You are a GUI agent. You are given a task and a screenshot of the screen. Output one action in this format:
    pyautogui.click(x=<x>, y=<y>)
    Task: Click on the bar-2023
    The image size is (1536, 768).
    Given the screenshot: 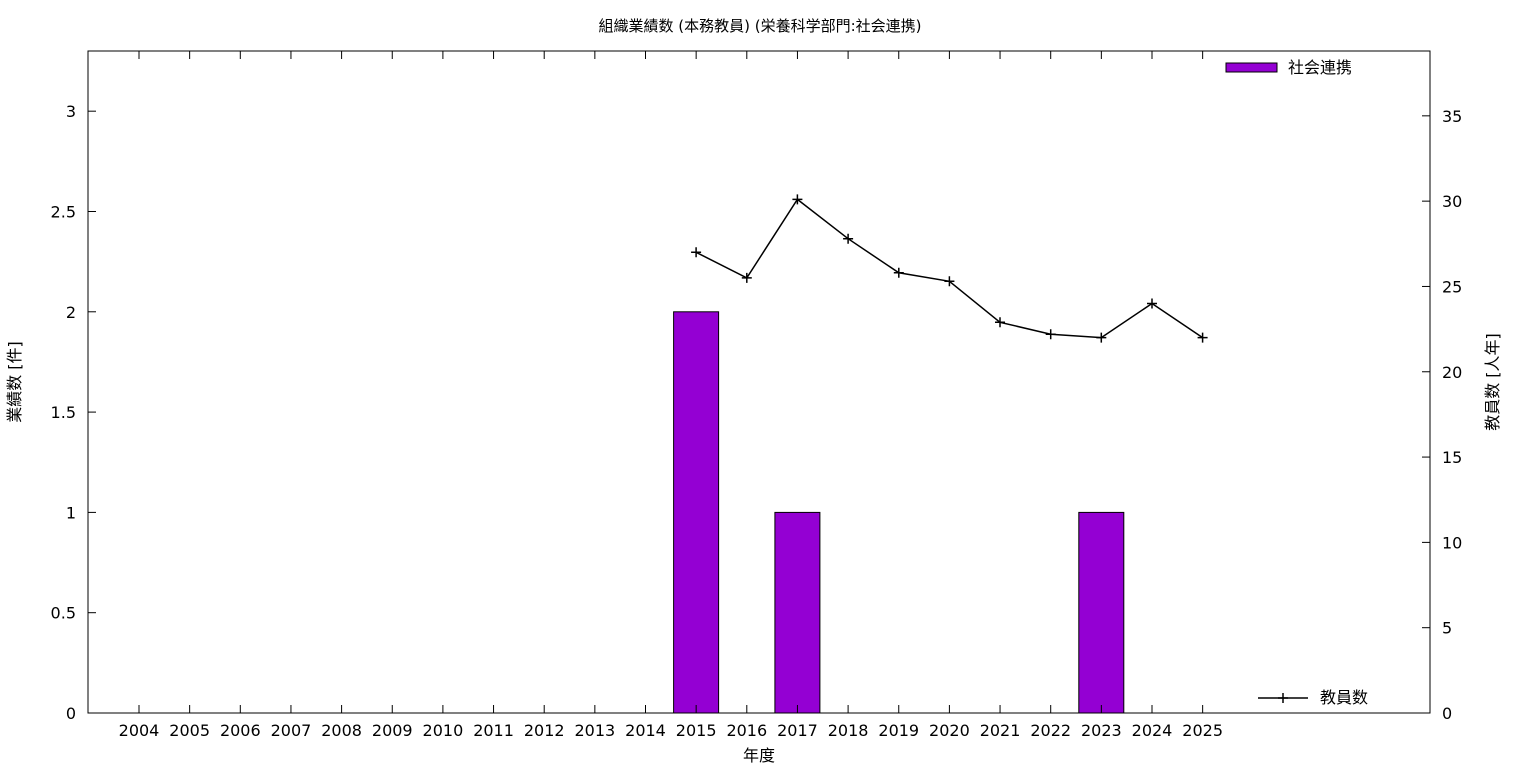 What is the action you would take?
    pyautogui.click(x=1101, y=612)
    